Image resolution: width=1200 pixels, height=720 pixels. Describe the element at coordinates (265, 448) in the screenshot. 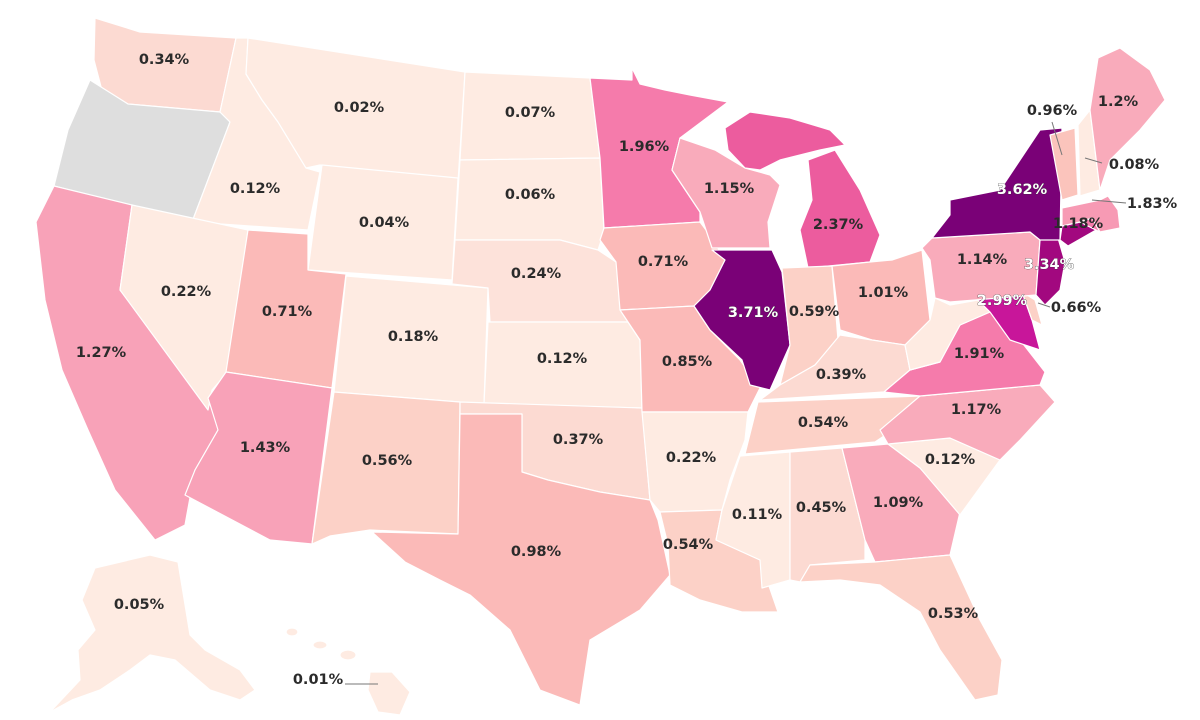

I see `label-AZ: 1.43%` at that location.